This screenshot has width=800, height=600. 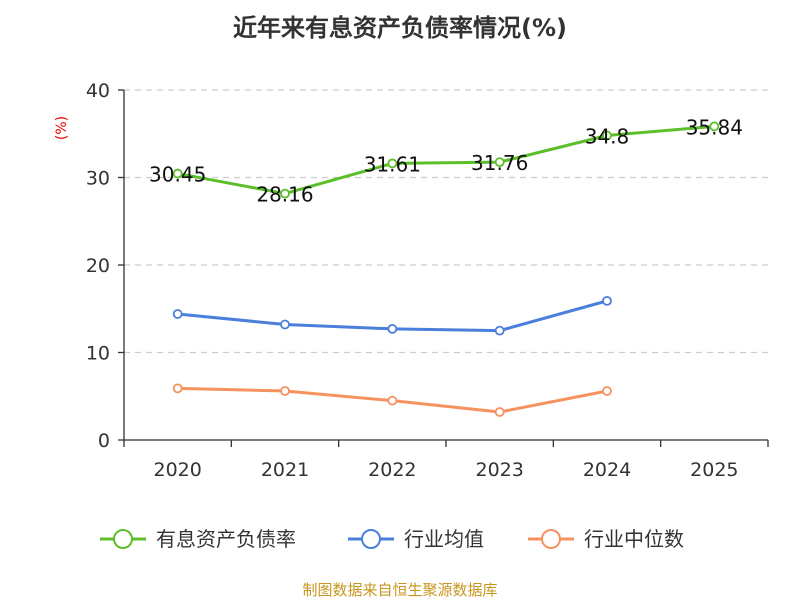 I want to click on y-axis-unit-label: (%), so click(x=62, y=128).